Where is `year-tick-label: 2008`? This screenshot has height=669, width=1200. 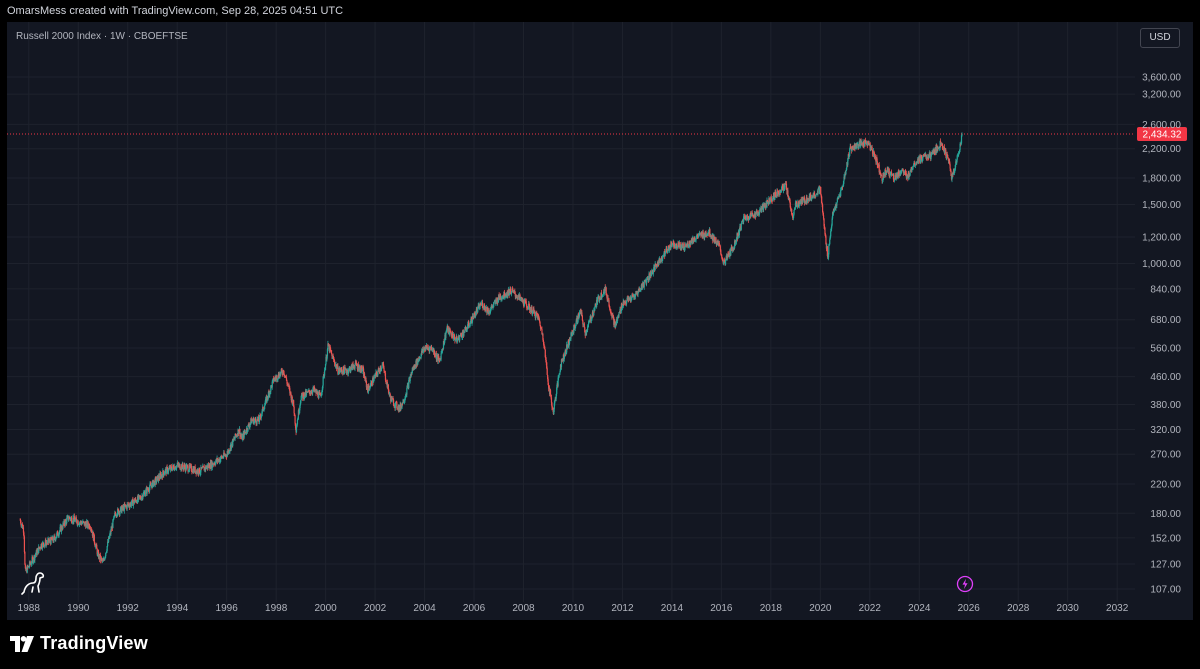
year-tick-label: 2008 is located at coordinates (523, 608).